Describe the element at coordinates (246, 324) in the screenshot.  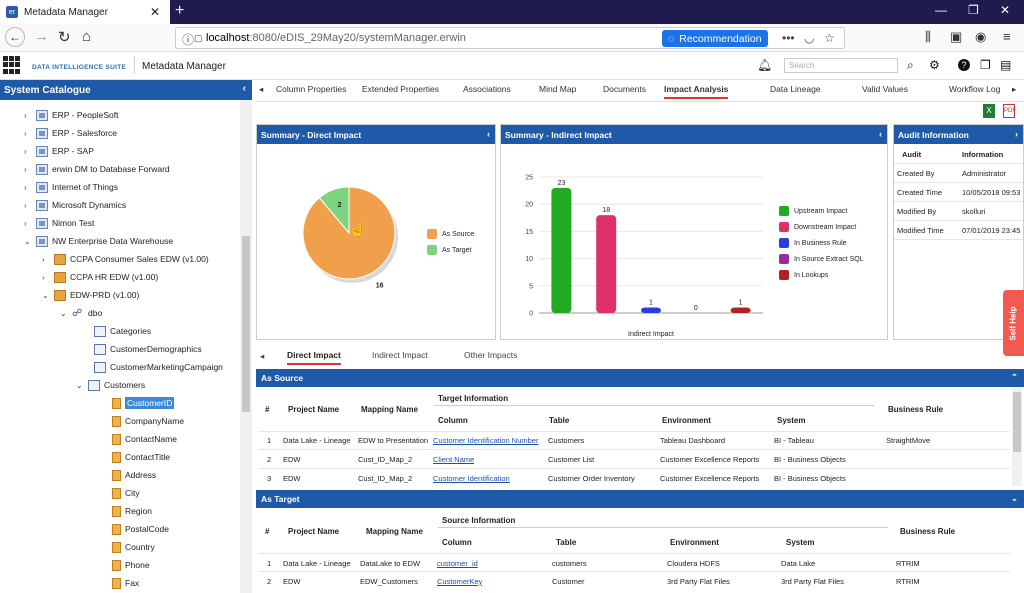
I see `sidebar-scrollbar-thumb` at that location.